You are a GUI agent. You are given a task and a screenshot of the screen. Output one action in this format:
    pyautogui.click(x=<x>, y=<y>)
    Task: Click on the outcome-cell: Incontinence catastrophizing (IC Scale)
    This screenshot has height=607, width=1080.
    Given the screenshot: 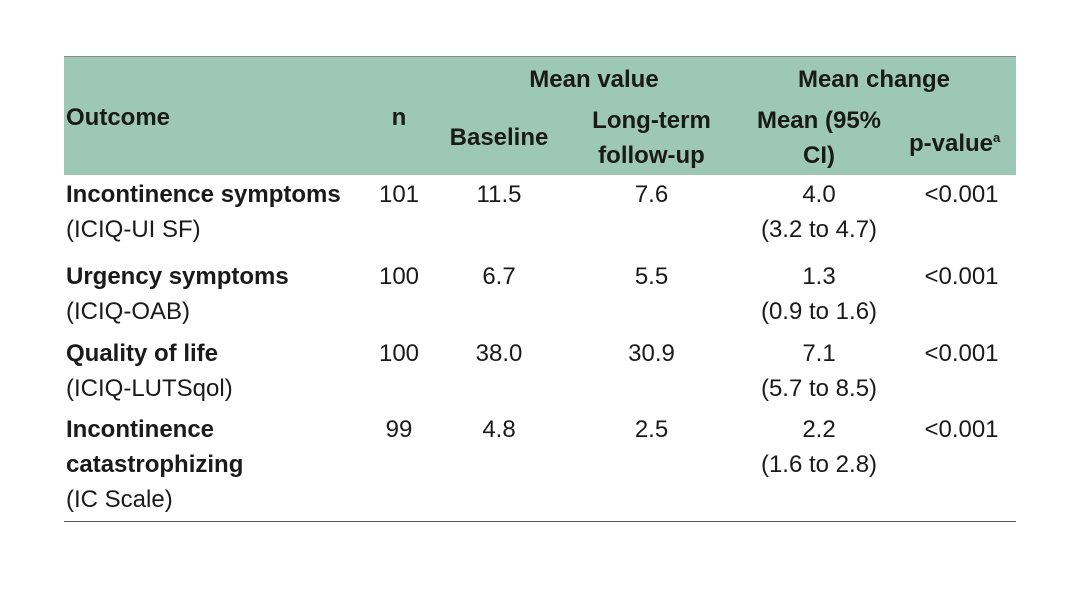 What is the action you would take?
    pyautogui.click(x=154, y=464)
    